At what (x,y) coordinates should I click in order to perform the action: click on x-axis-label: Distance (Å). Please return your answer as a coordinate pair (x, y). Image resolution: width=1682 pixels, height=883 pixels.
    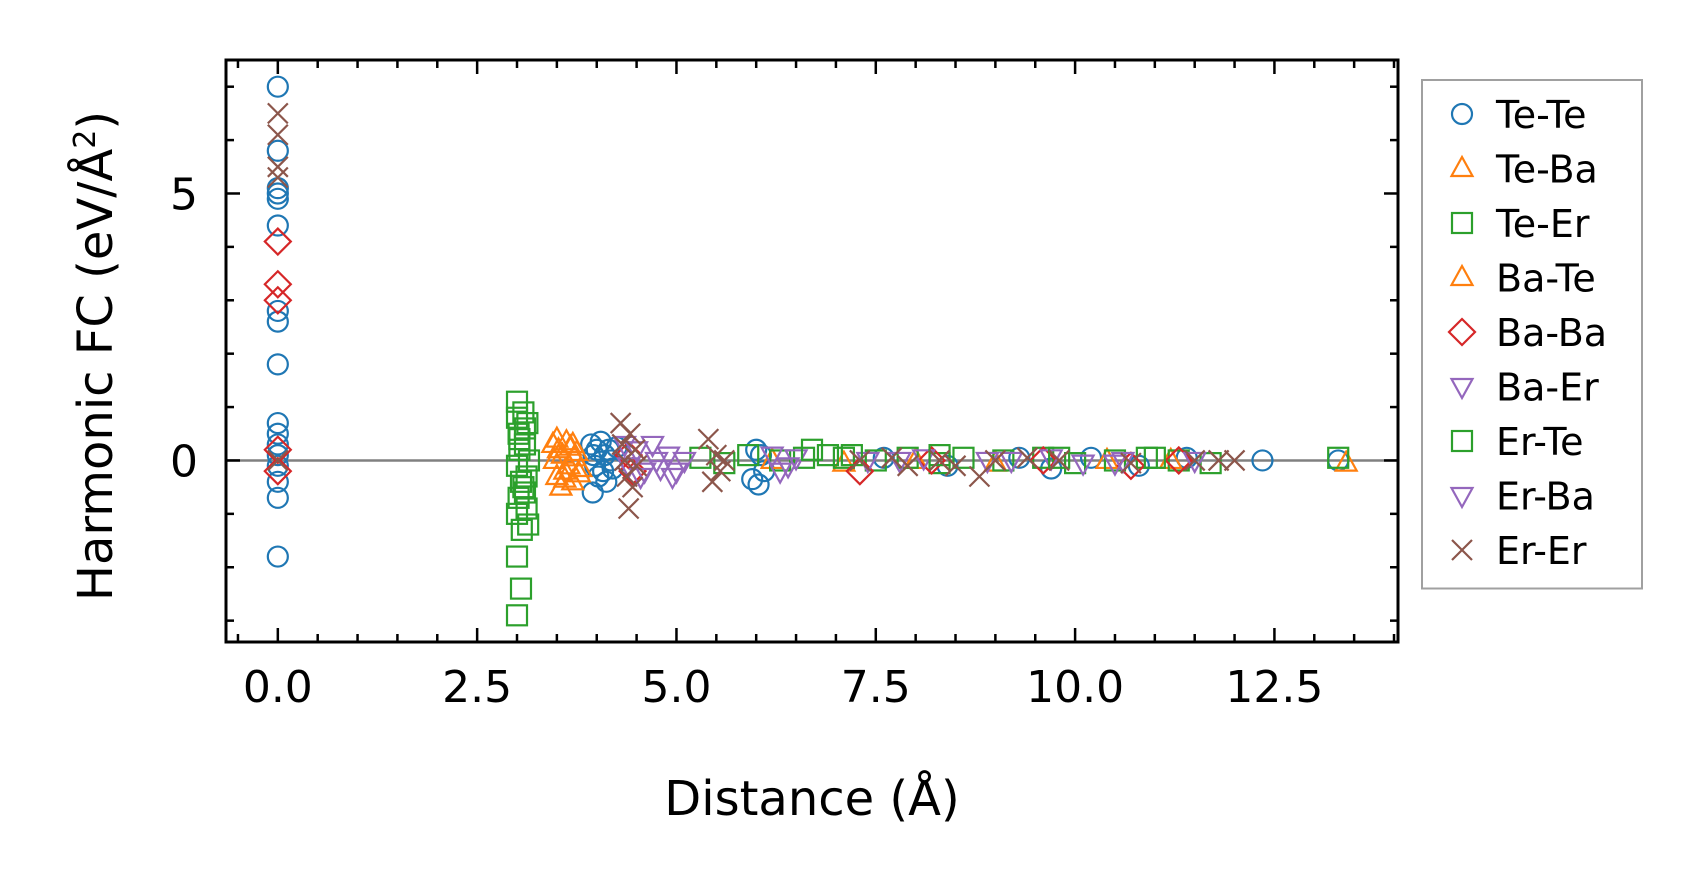
    Looking at the image, I should click on (811, 798).